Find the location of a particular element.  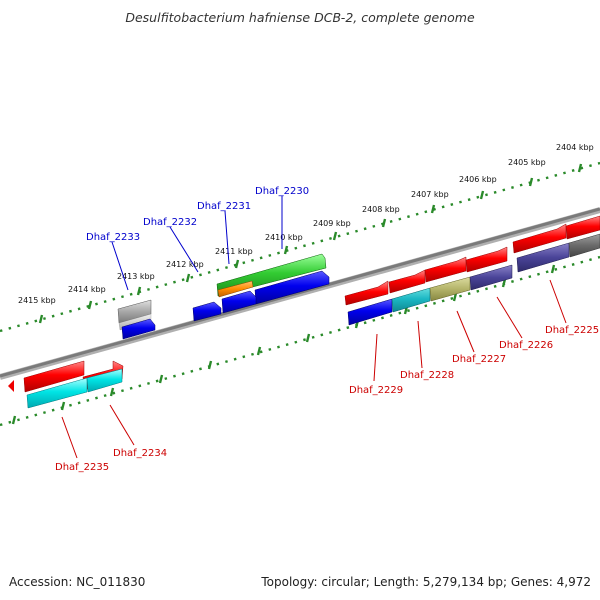

kbp-label: 2412 kbp is located at coordinates (185, 264).